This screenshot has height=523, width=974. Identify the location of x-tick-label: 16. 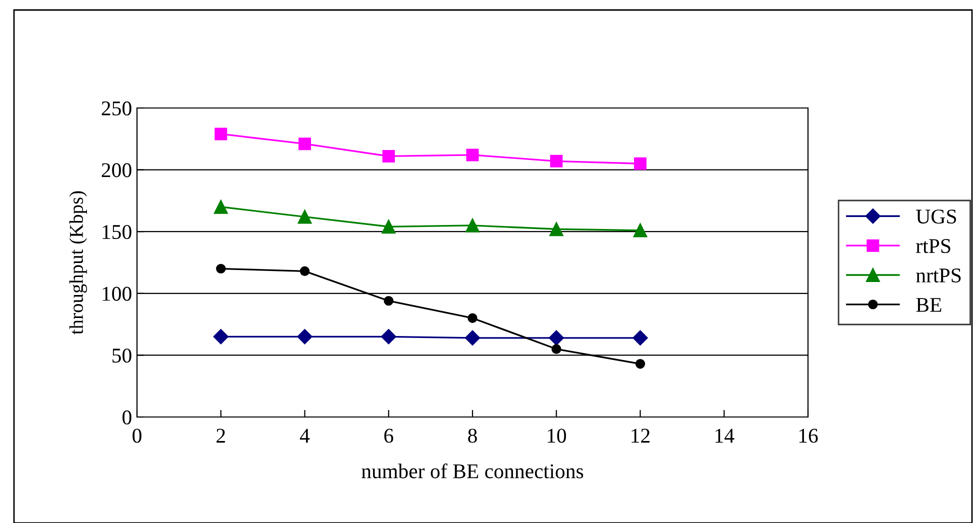
(808, 435).